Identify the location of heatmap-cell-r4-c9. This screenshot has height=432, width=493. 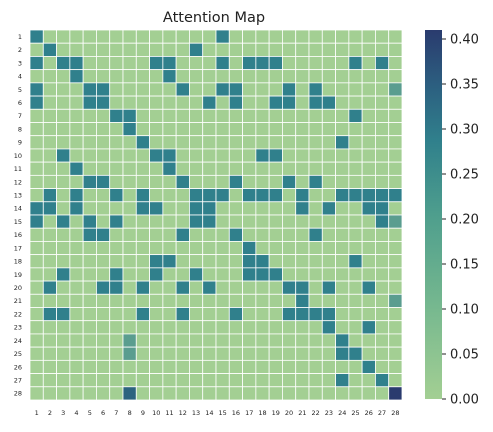
(142, 76).